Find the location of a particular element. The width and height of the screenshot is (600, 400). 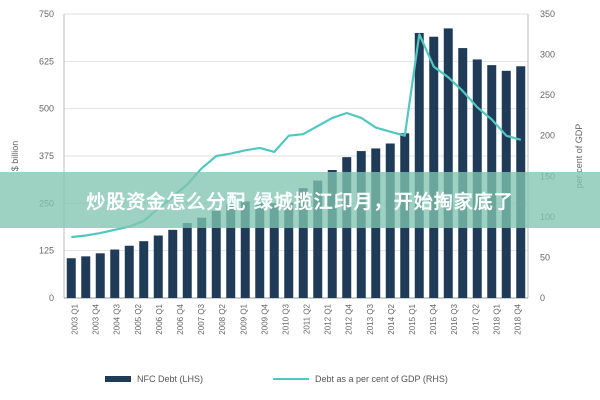

overlay-banner: 炒股资金怎么分配 绿城揽江印月，开始掏家底了 is located at coordinates (300, 200).